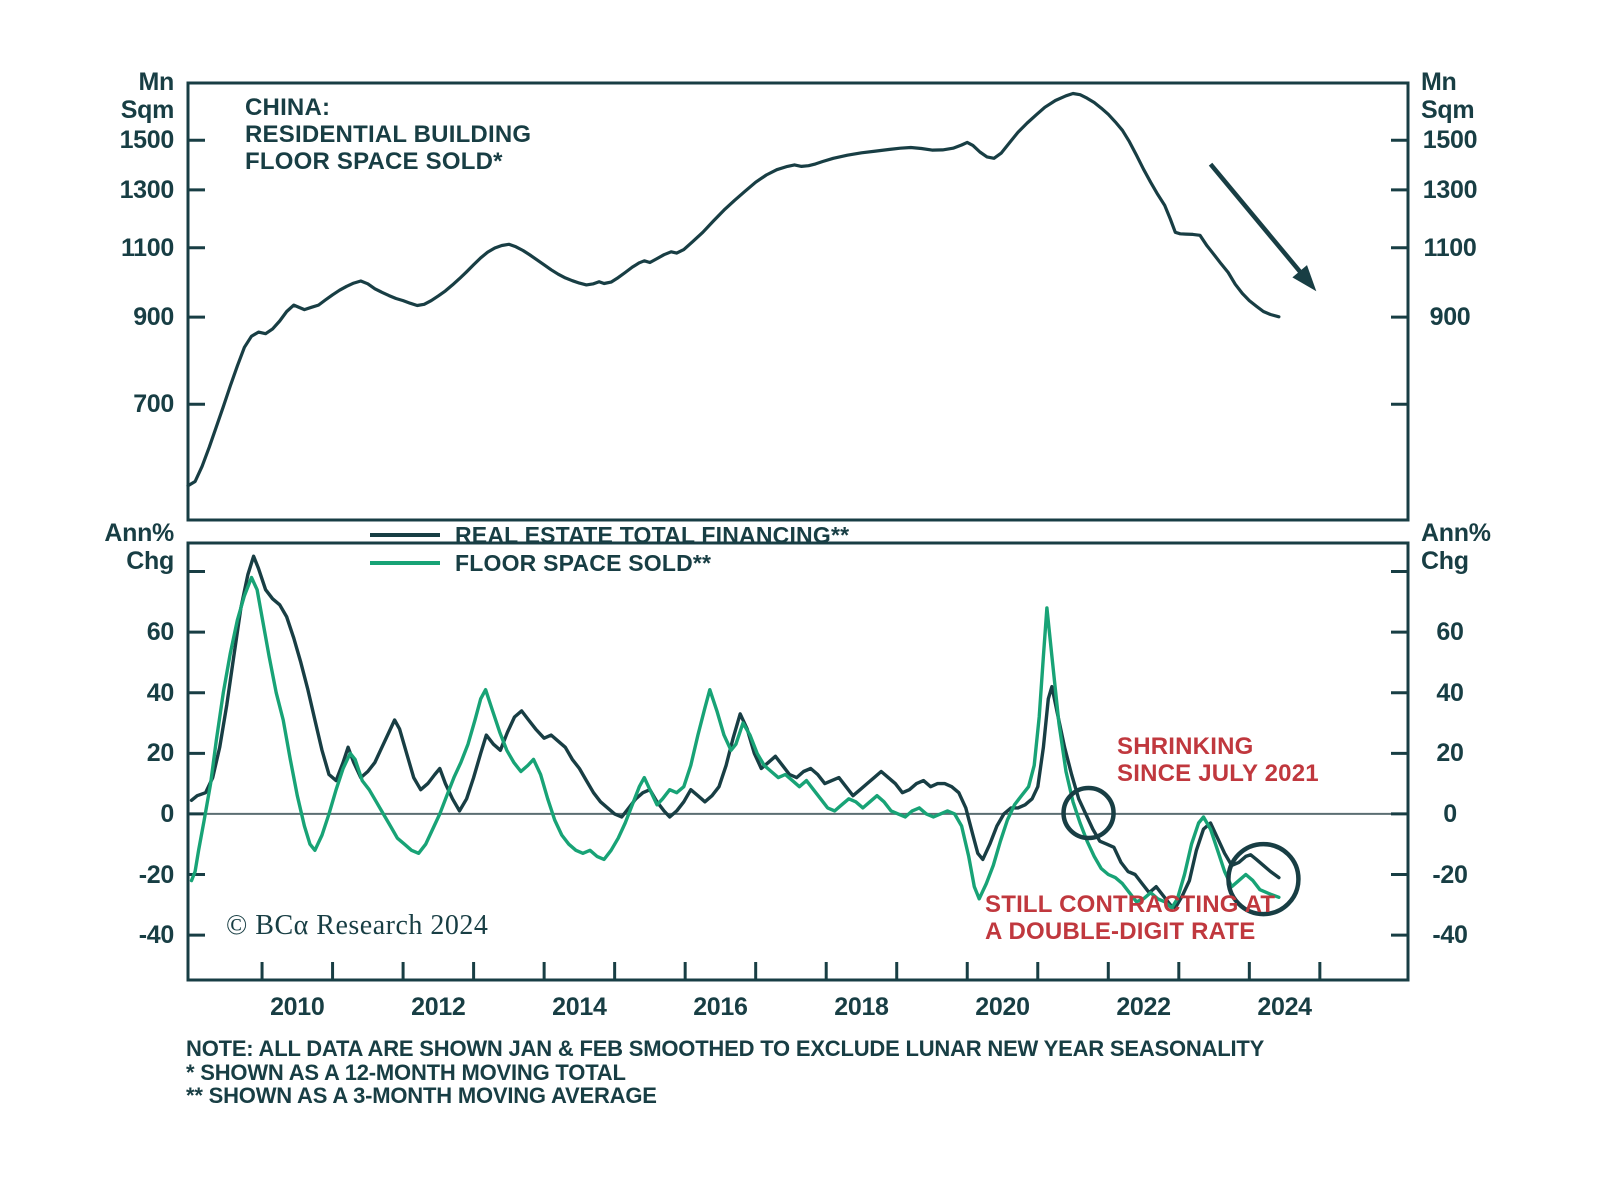 The width and height of the screenshot is (1600, 1191). Describe the element at coordinates (147, 189) in the screenshot. I see `y-tick-label-left: 1300` at that location.